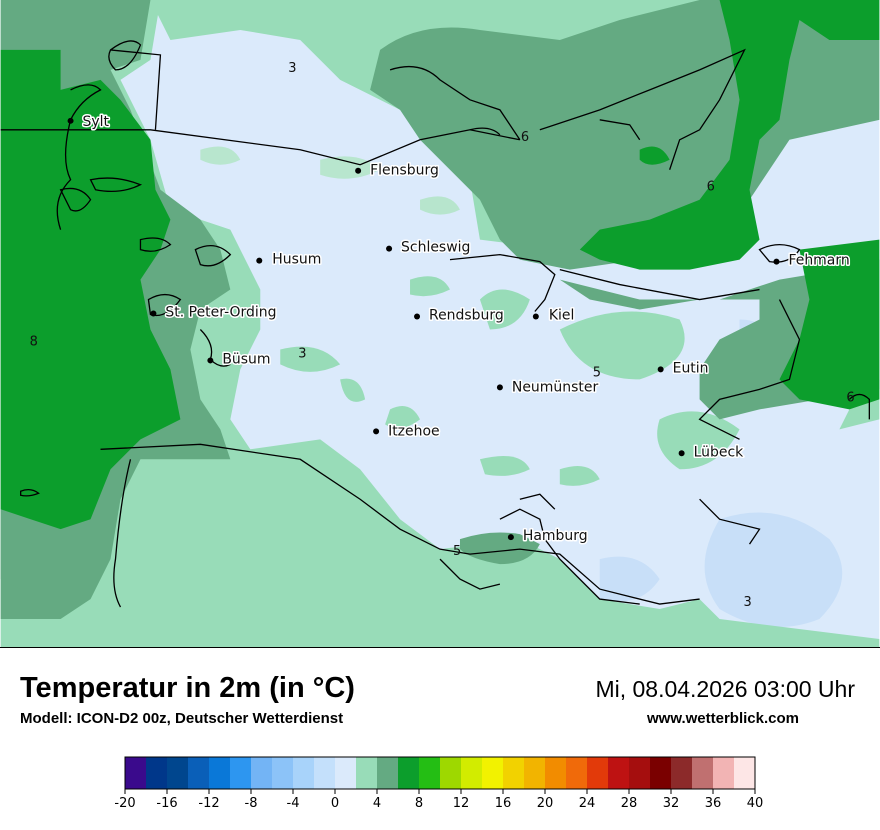  I want to click on city-label-fehmarn: Fehmarn, so click(818, 261).